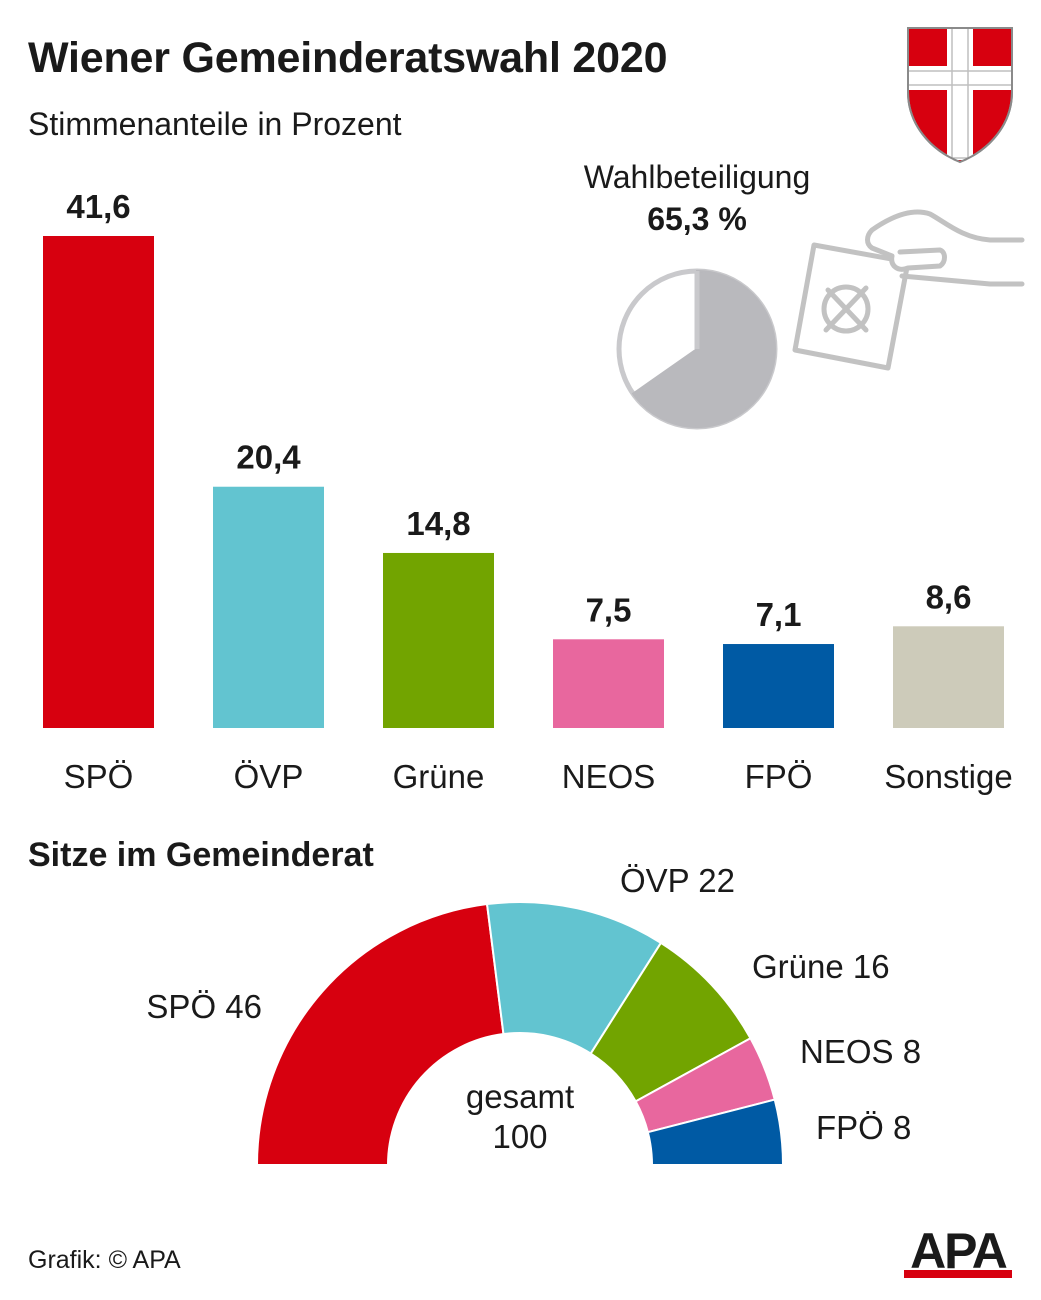  What do you see at coordinates (201, 855) in the screenshot?
I see `seats-title: Sitze im Gemeinderat` at bounding box center [201, 855].